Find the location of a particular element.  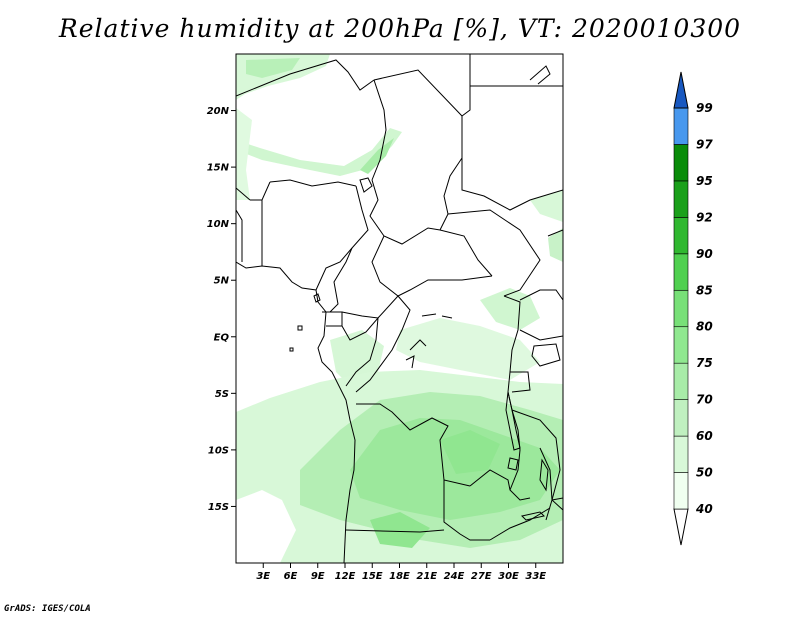

lat-tick-label: 10N is located at coordinates (218, 224).